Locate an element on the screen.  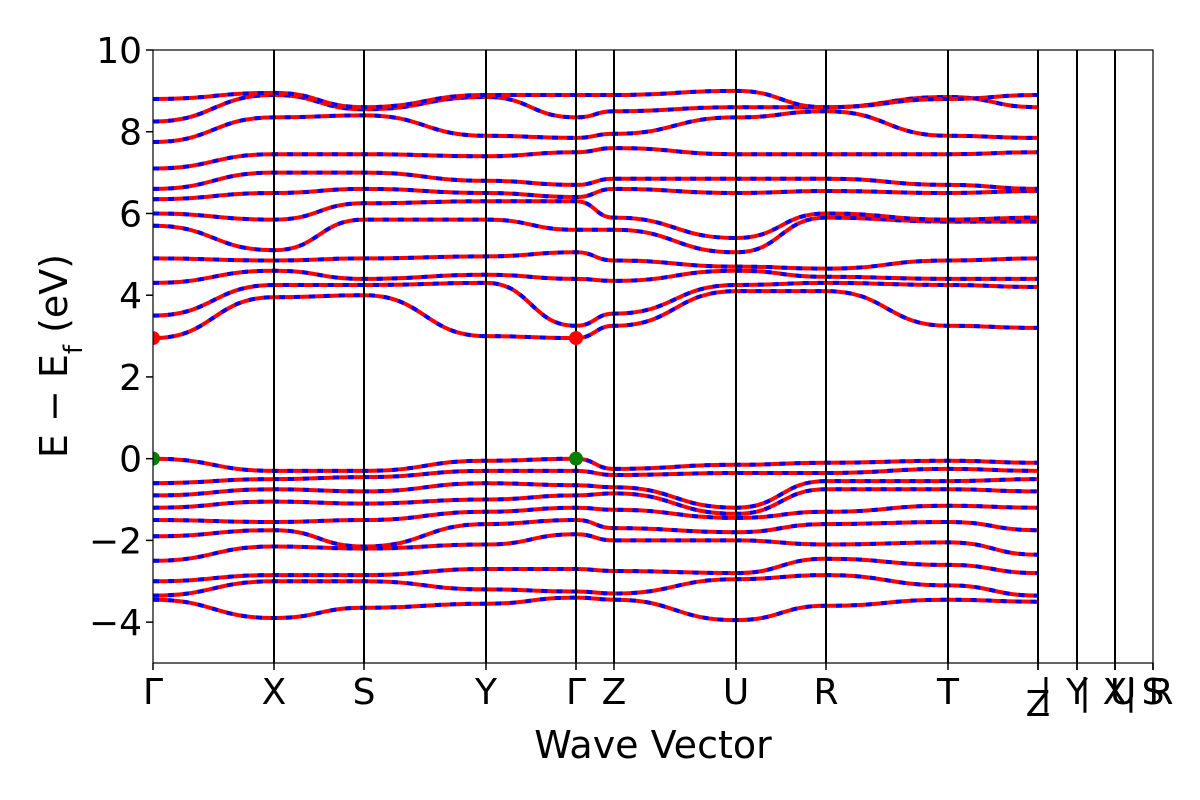
conduction-band-12-overlay is located at coordinates (595, 276).